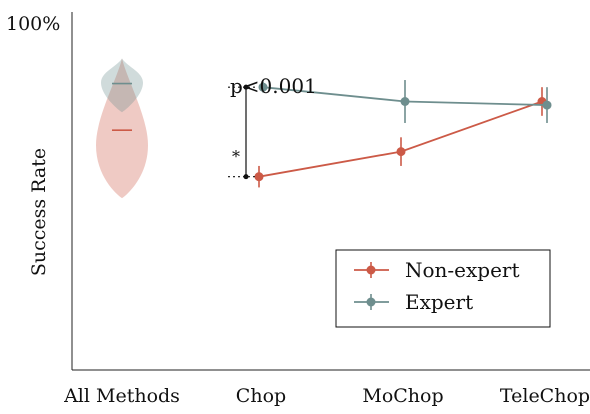 This screenshot has height=414, width=590. I want to click on bracket-top-dot, so click(246, 87).